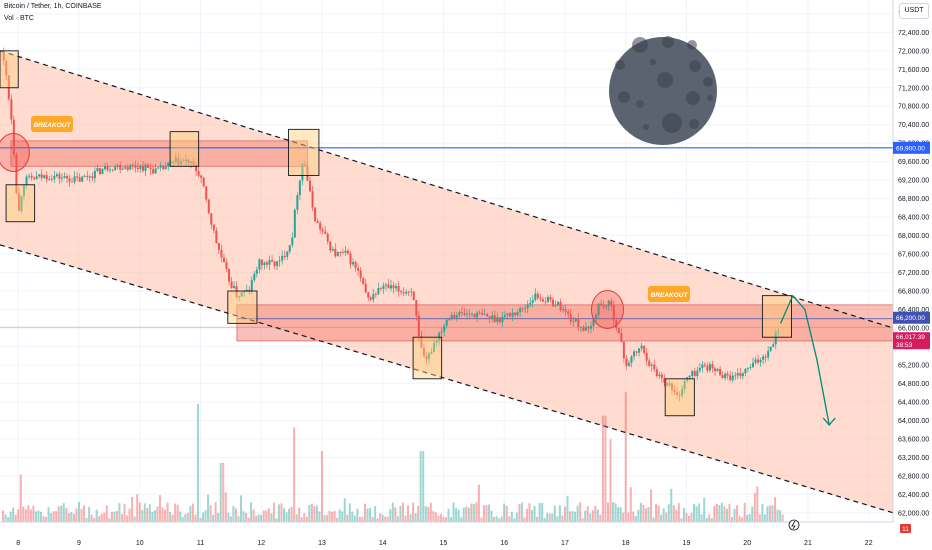 The image size is (932, 550). I want to click on support-resistance-zone, so click(159, 153).